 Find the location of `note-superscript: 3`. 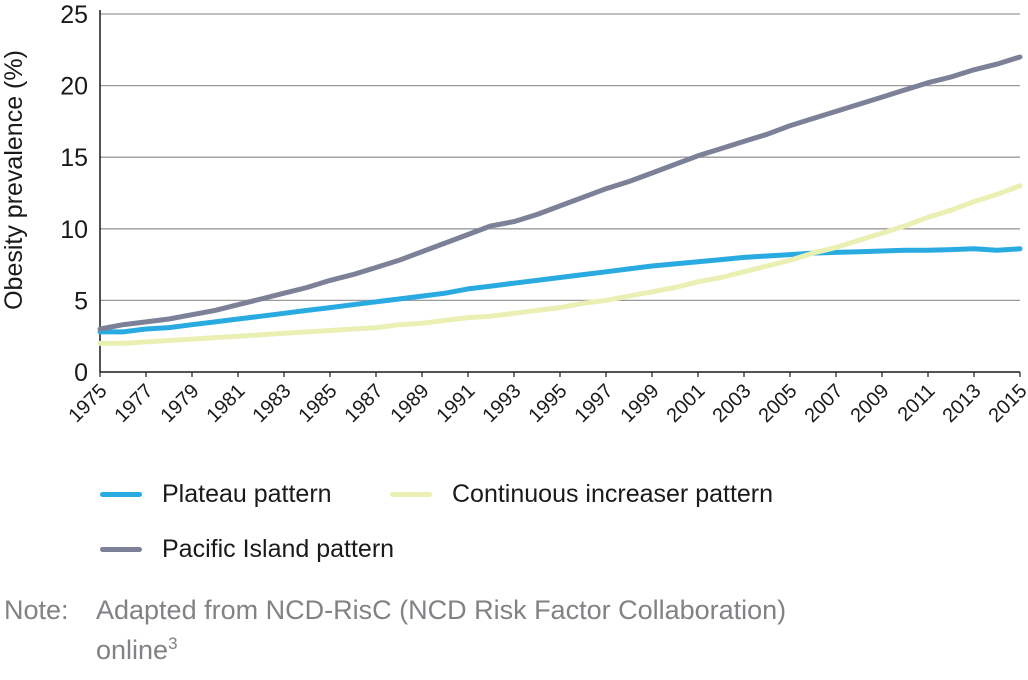

note-superscript: 3 is located at coordinates (173, 643).